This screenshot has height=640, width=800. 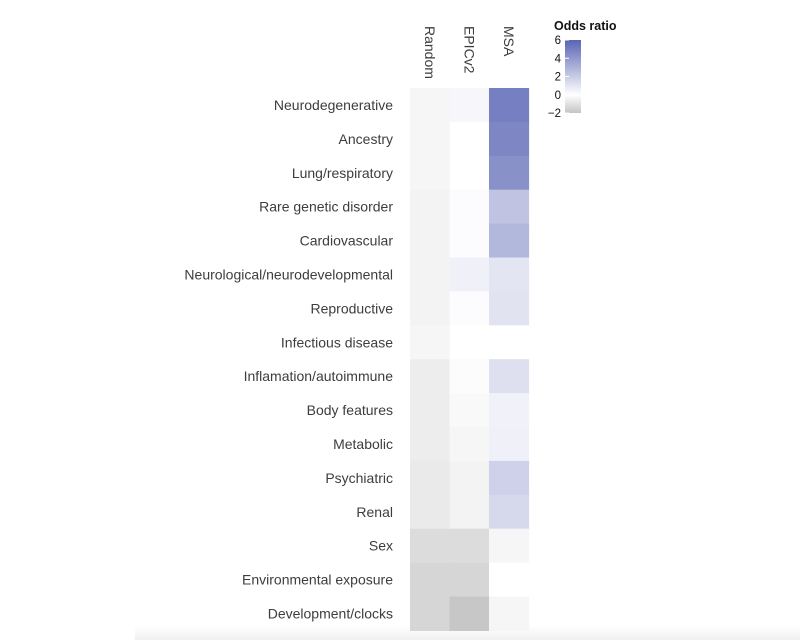 What do you see at coordinates (326, 207) in the screenshot?
I see `row-label: Rare genetic disorder` at bounding box center [326, 207].